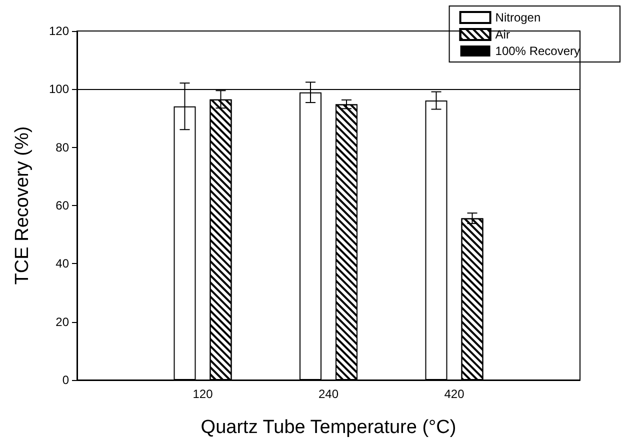  What do you see at coordinates (63, 147) in the screenshot?
I see `y-tick-label: 80` at bounding box center [63, 147].